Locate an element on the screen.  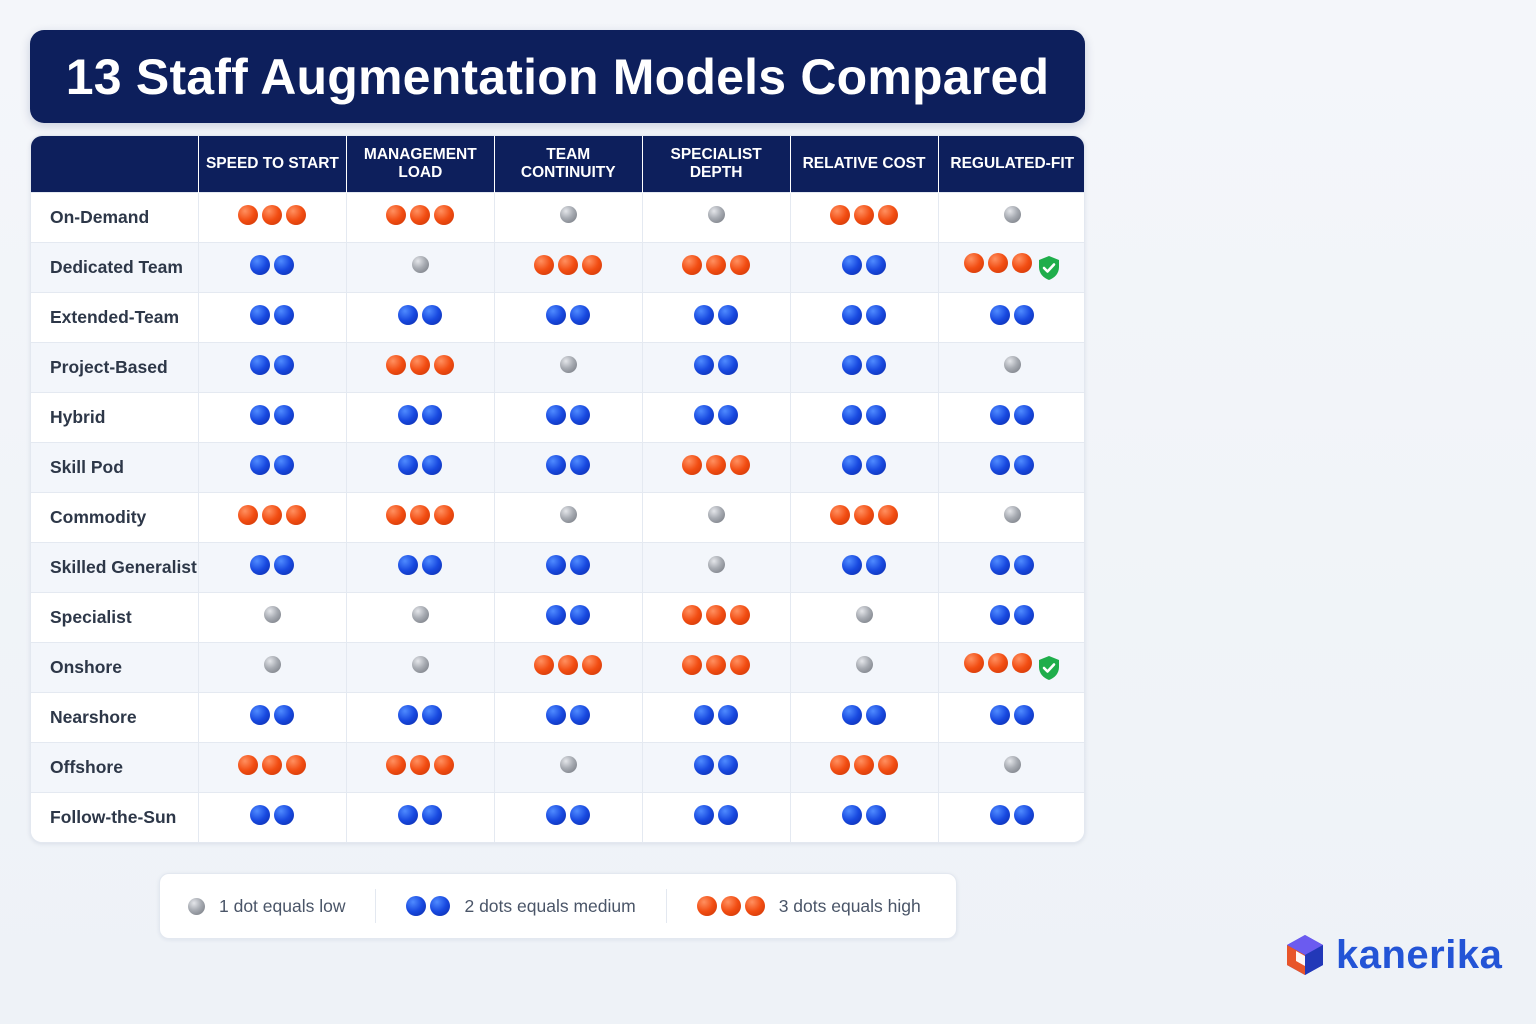
shield-check-icon is located at coordinates (1048, 668).